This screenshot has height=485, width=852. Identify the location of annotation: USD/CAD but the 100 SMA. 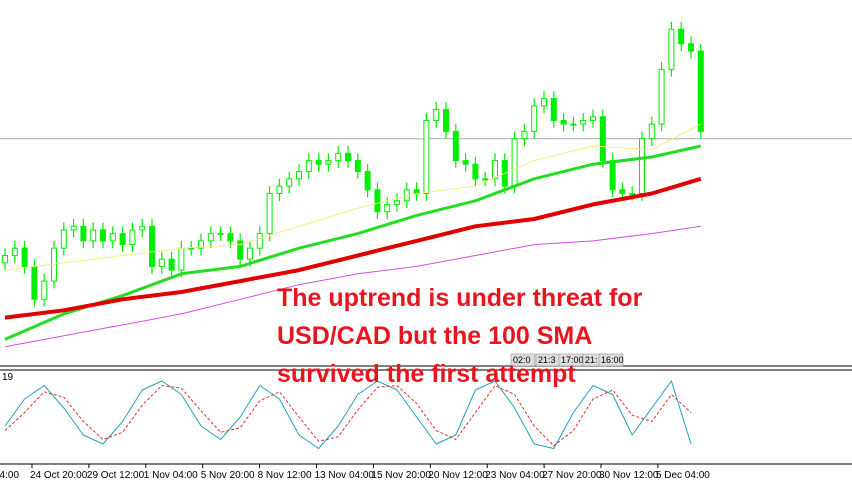
(434, 336).